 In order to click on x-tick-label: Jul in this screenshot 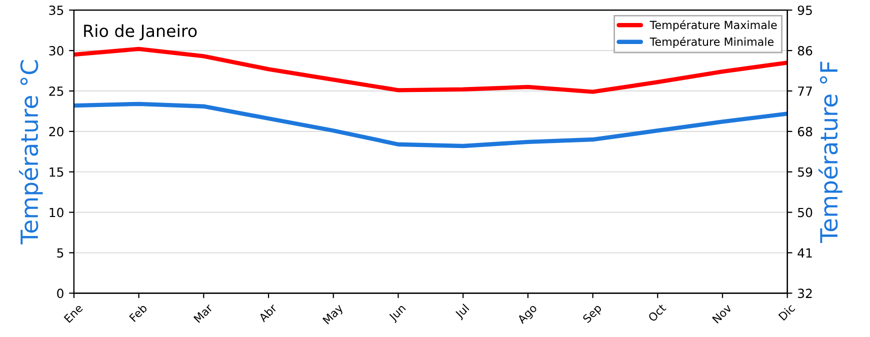, I will do `click(462, 312)`.